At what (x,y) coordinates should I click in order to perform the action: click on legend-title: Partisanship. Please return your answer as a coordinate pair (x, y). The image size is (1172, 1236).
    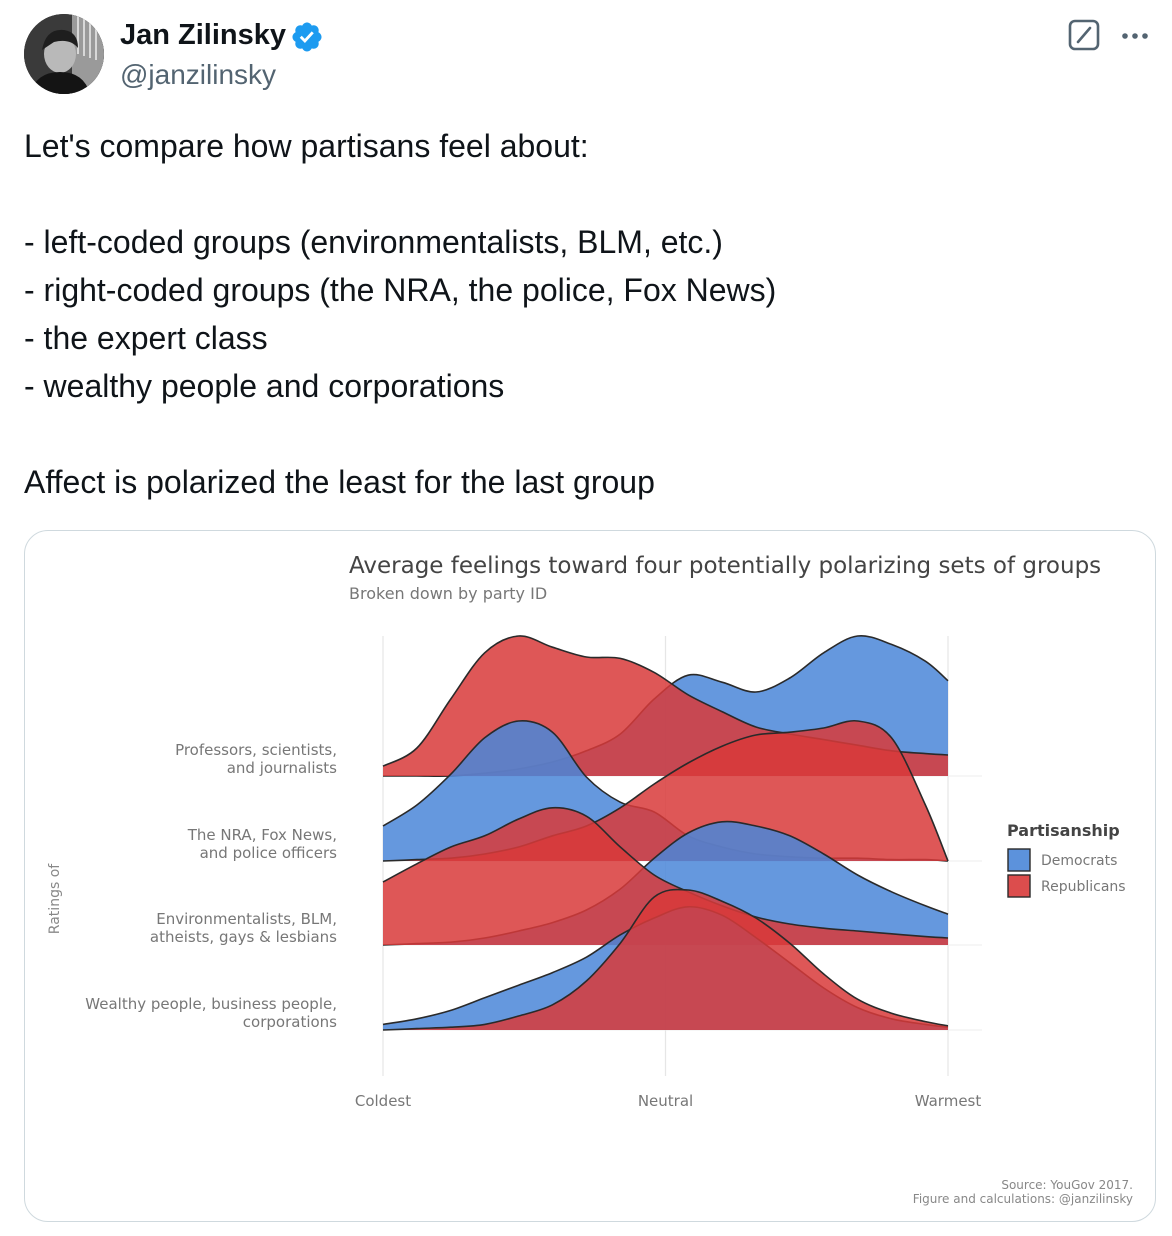
    Looking at the image, I should click on (1063, 830).